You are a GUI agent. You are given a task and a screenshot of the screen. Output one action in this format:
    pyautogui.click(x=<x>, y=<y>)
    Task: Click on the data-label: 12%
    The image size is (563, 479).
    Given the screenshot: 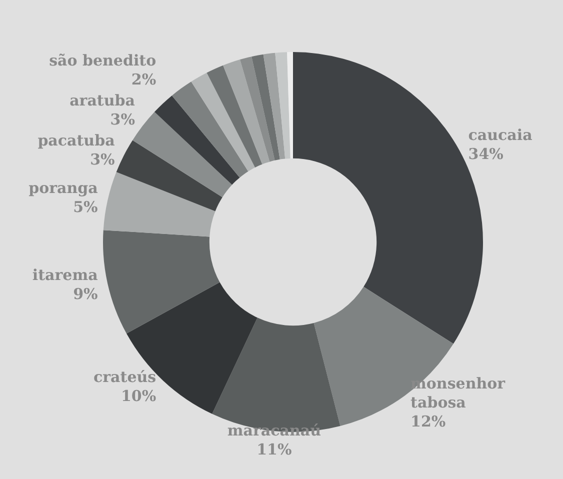 What is the action you would take?
    pyautogui.click(x=428, y=421)
    